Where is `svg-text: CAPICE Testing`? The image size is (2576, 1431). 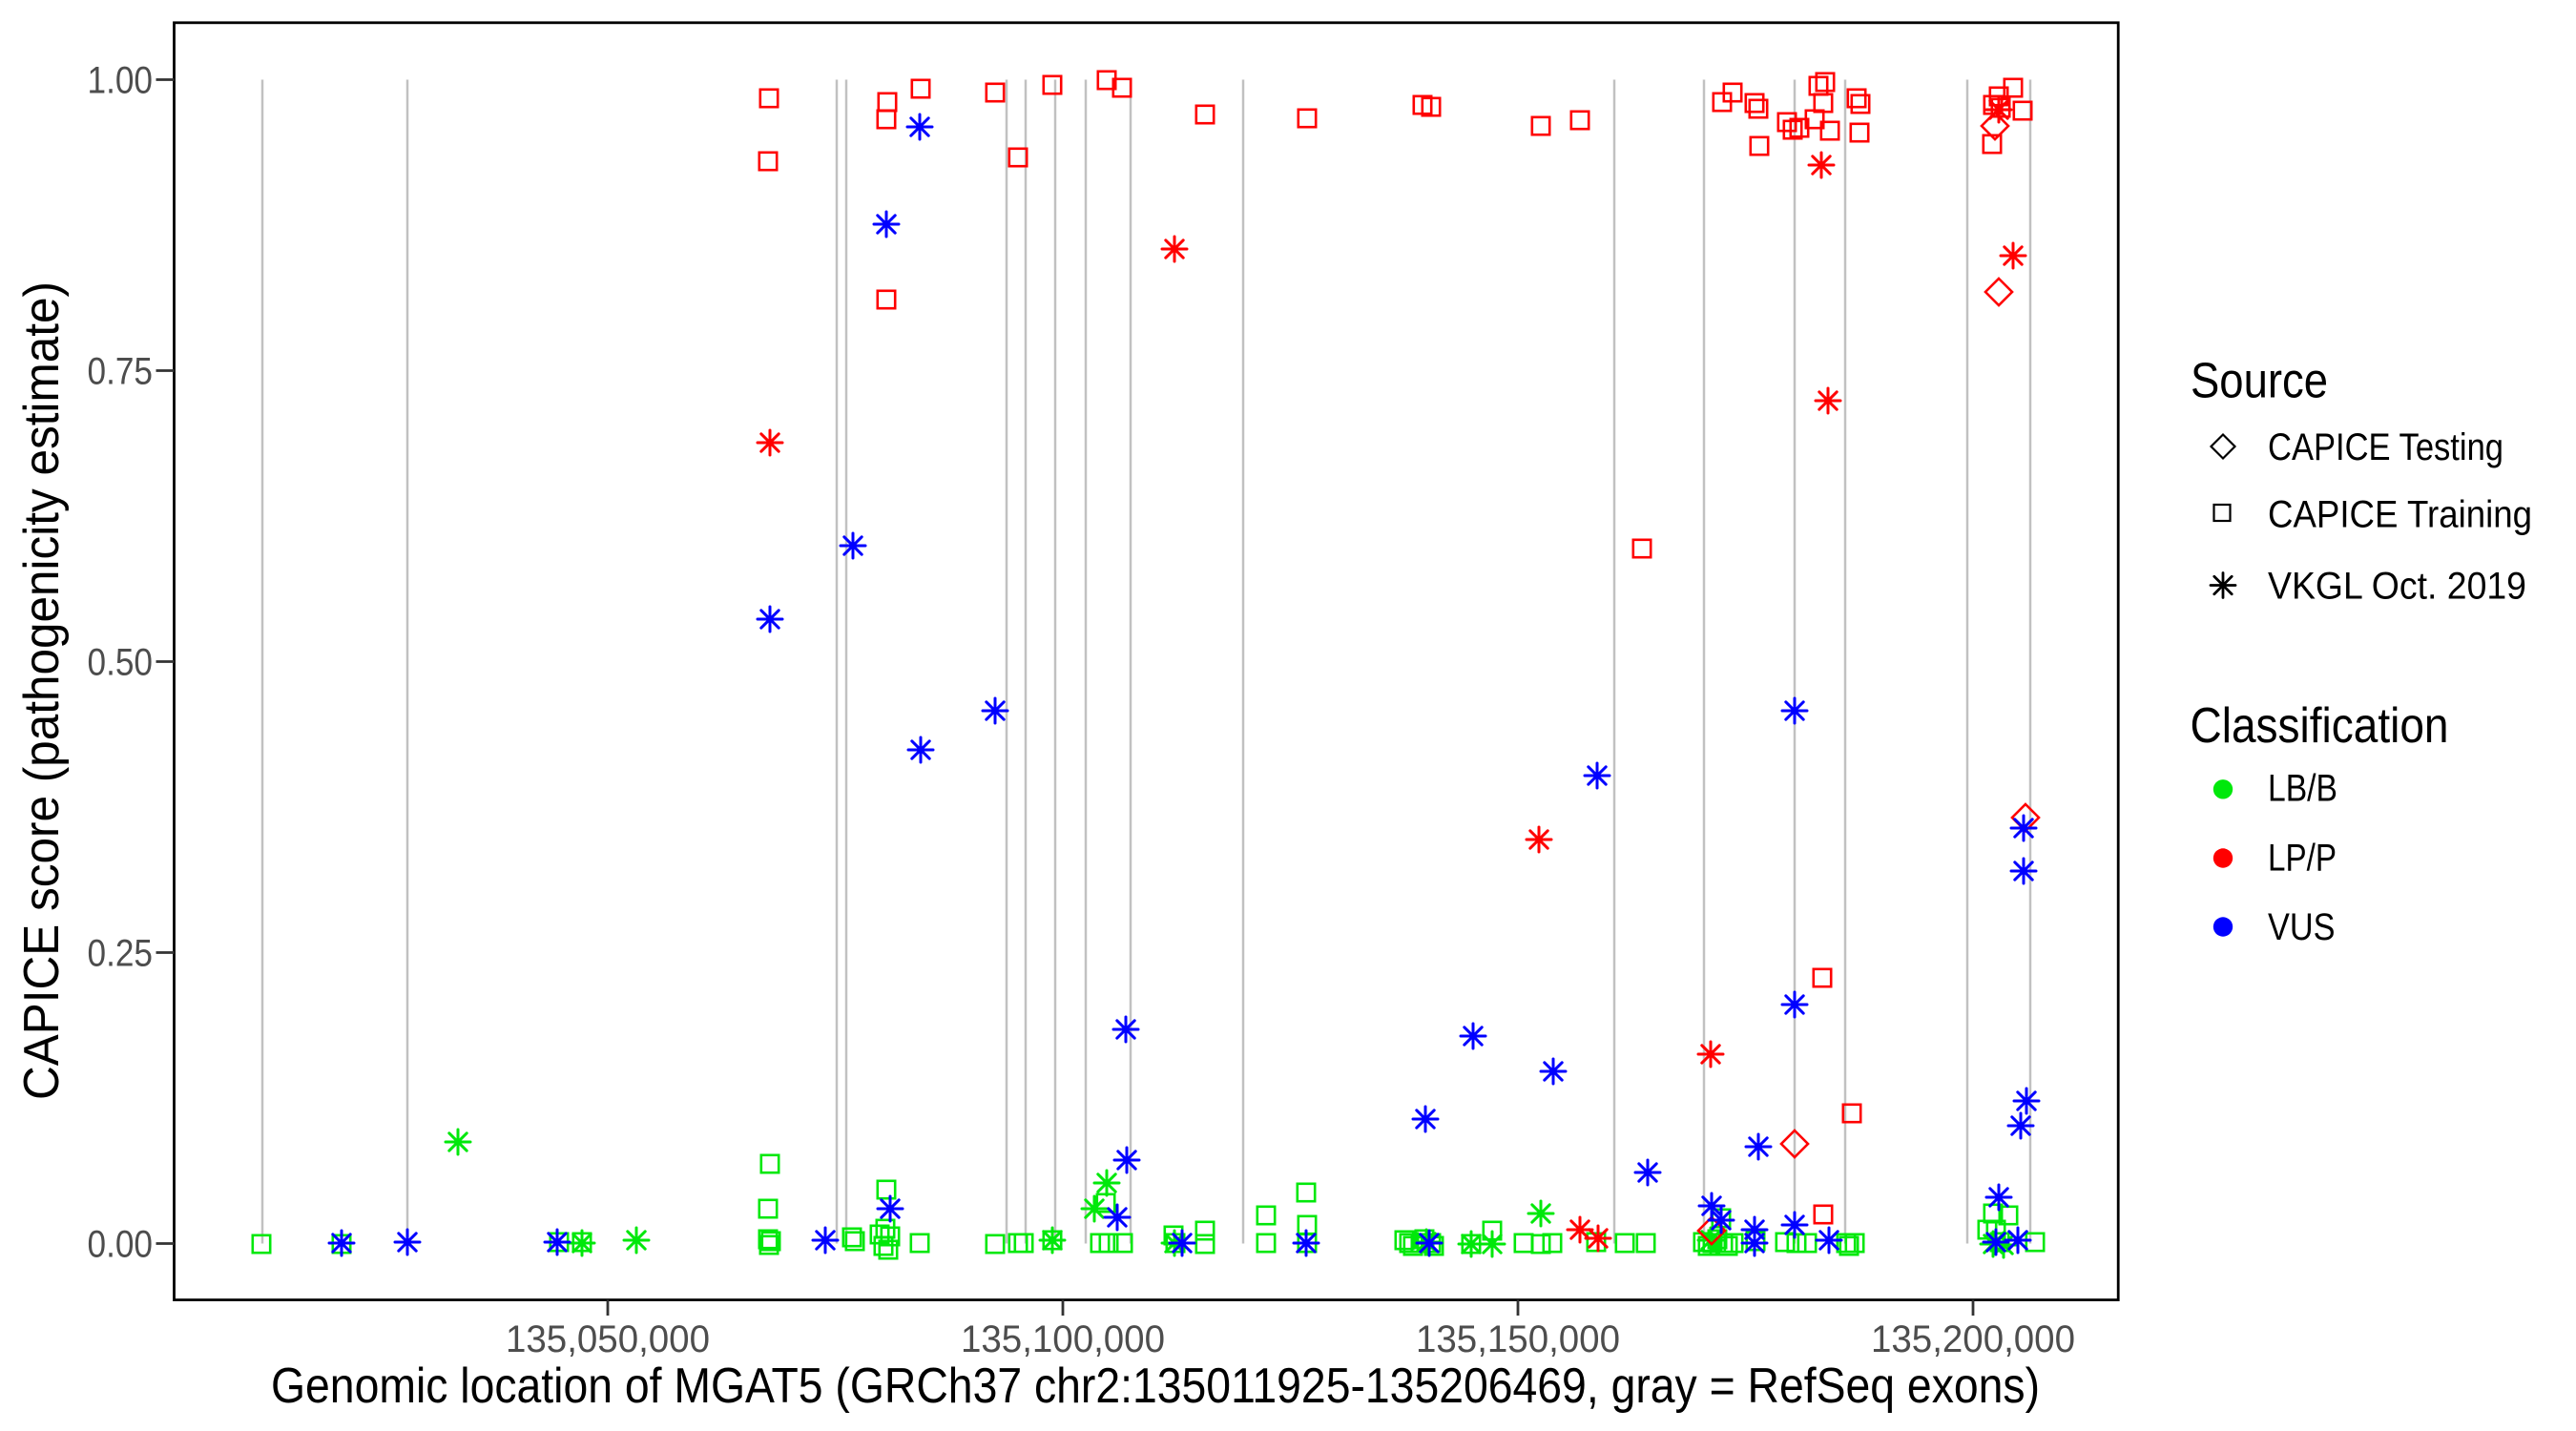
svg-text: CAPICE Testing is located at coordinates (2385, 447).